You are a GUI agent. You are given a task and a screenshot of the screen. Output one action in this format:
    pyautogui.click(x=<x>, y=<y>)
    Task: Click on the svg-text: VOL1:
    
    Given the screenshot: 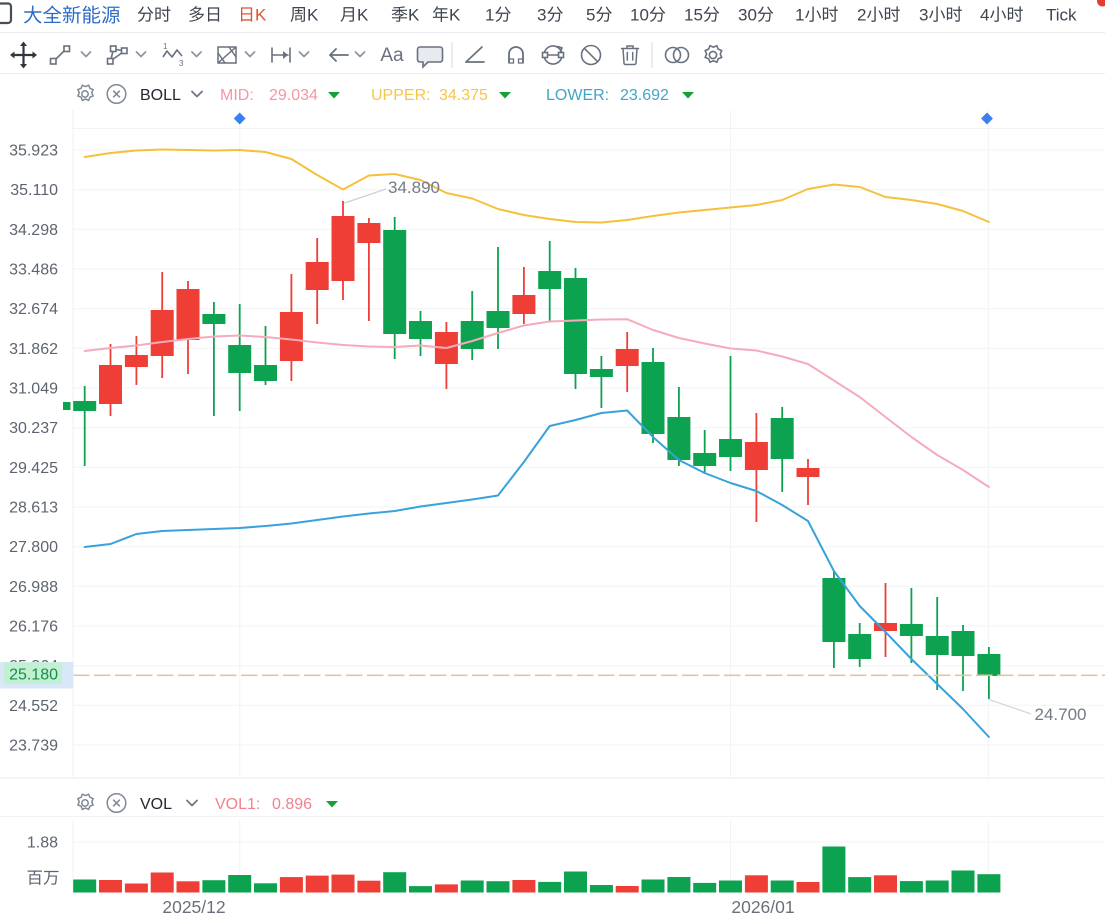 What is the action you would take?
    pyautogui.click(x=237, y=804)
    